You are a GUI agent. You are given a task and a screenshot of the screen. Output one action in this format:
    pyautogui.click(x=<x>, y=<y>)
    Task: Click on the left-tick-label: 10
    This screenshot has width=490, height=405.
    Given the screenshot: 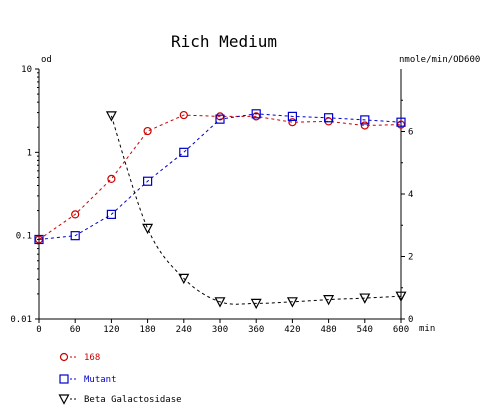 What is the action you would take?
    pyautogui.click(x=26, y=70)
    